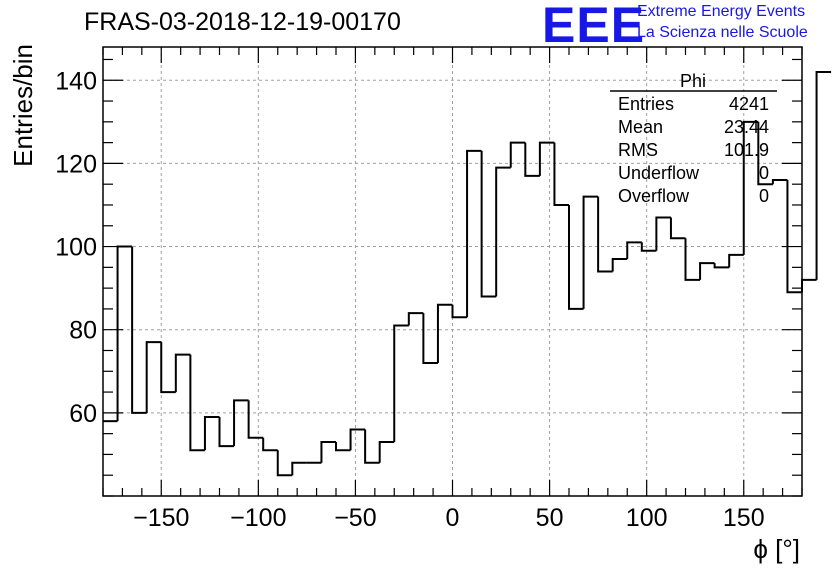  What do you see at coordinates (161, 518) in the screenshot?
I see `x-tick-label: −150` at bounding box center [161, 518].